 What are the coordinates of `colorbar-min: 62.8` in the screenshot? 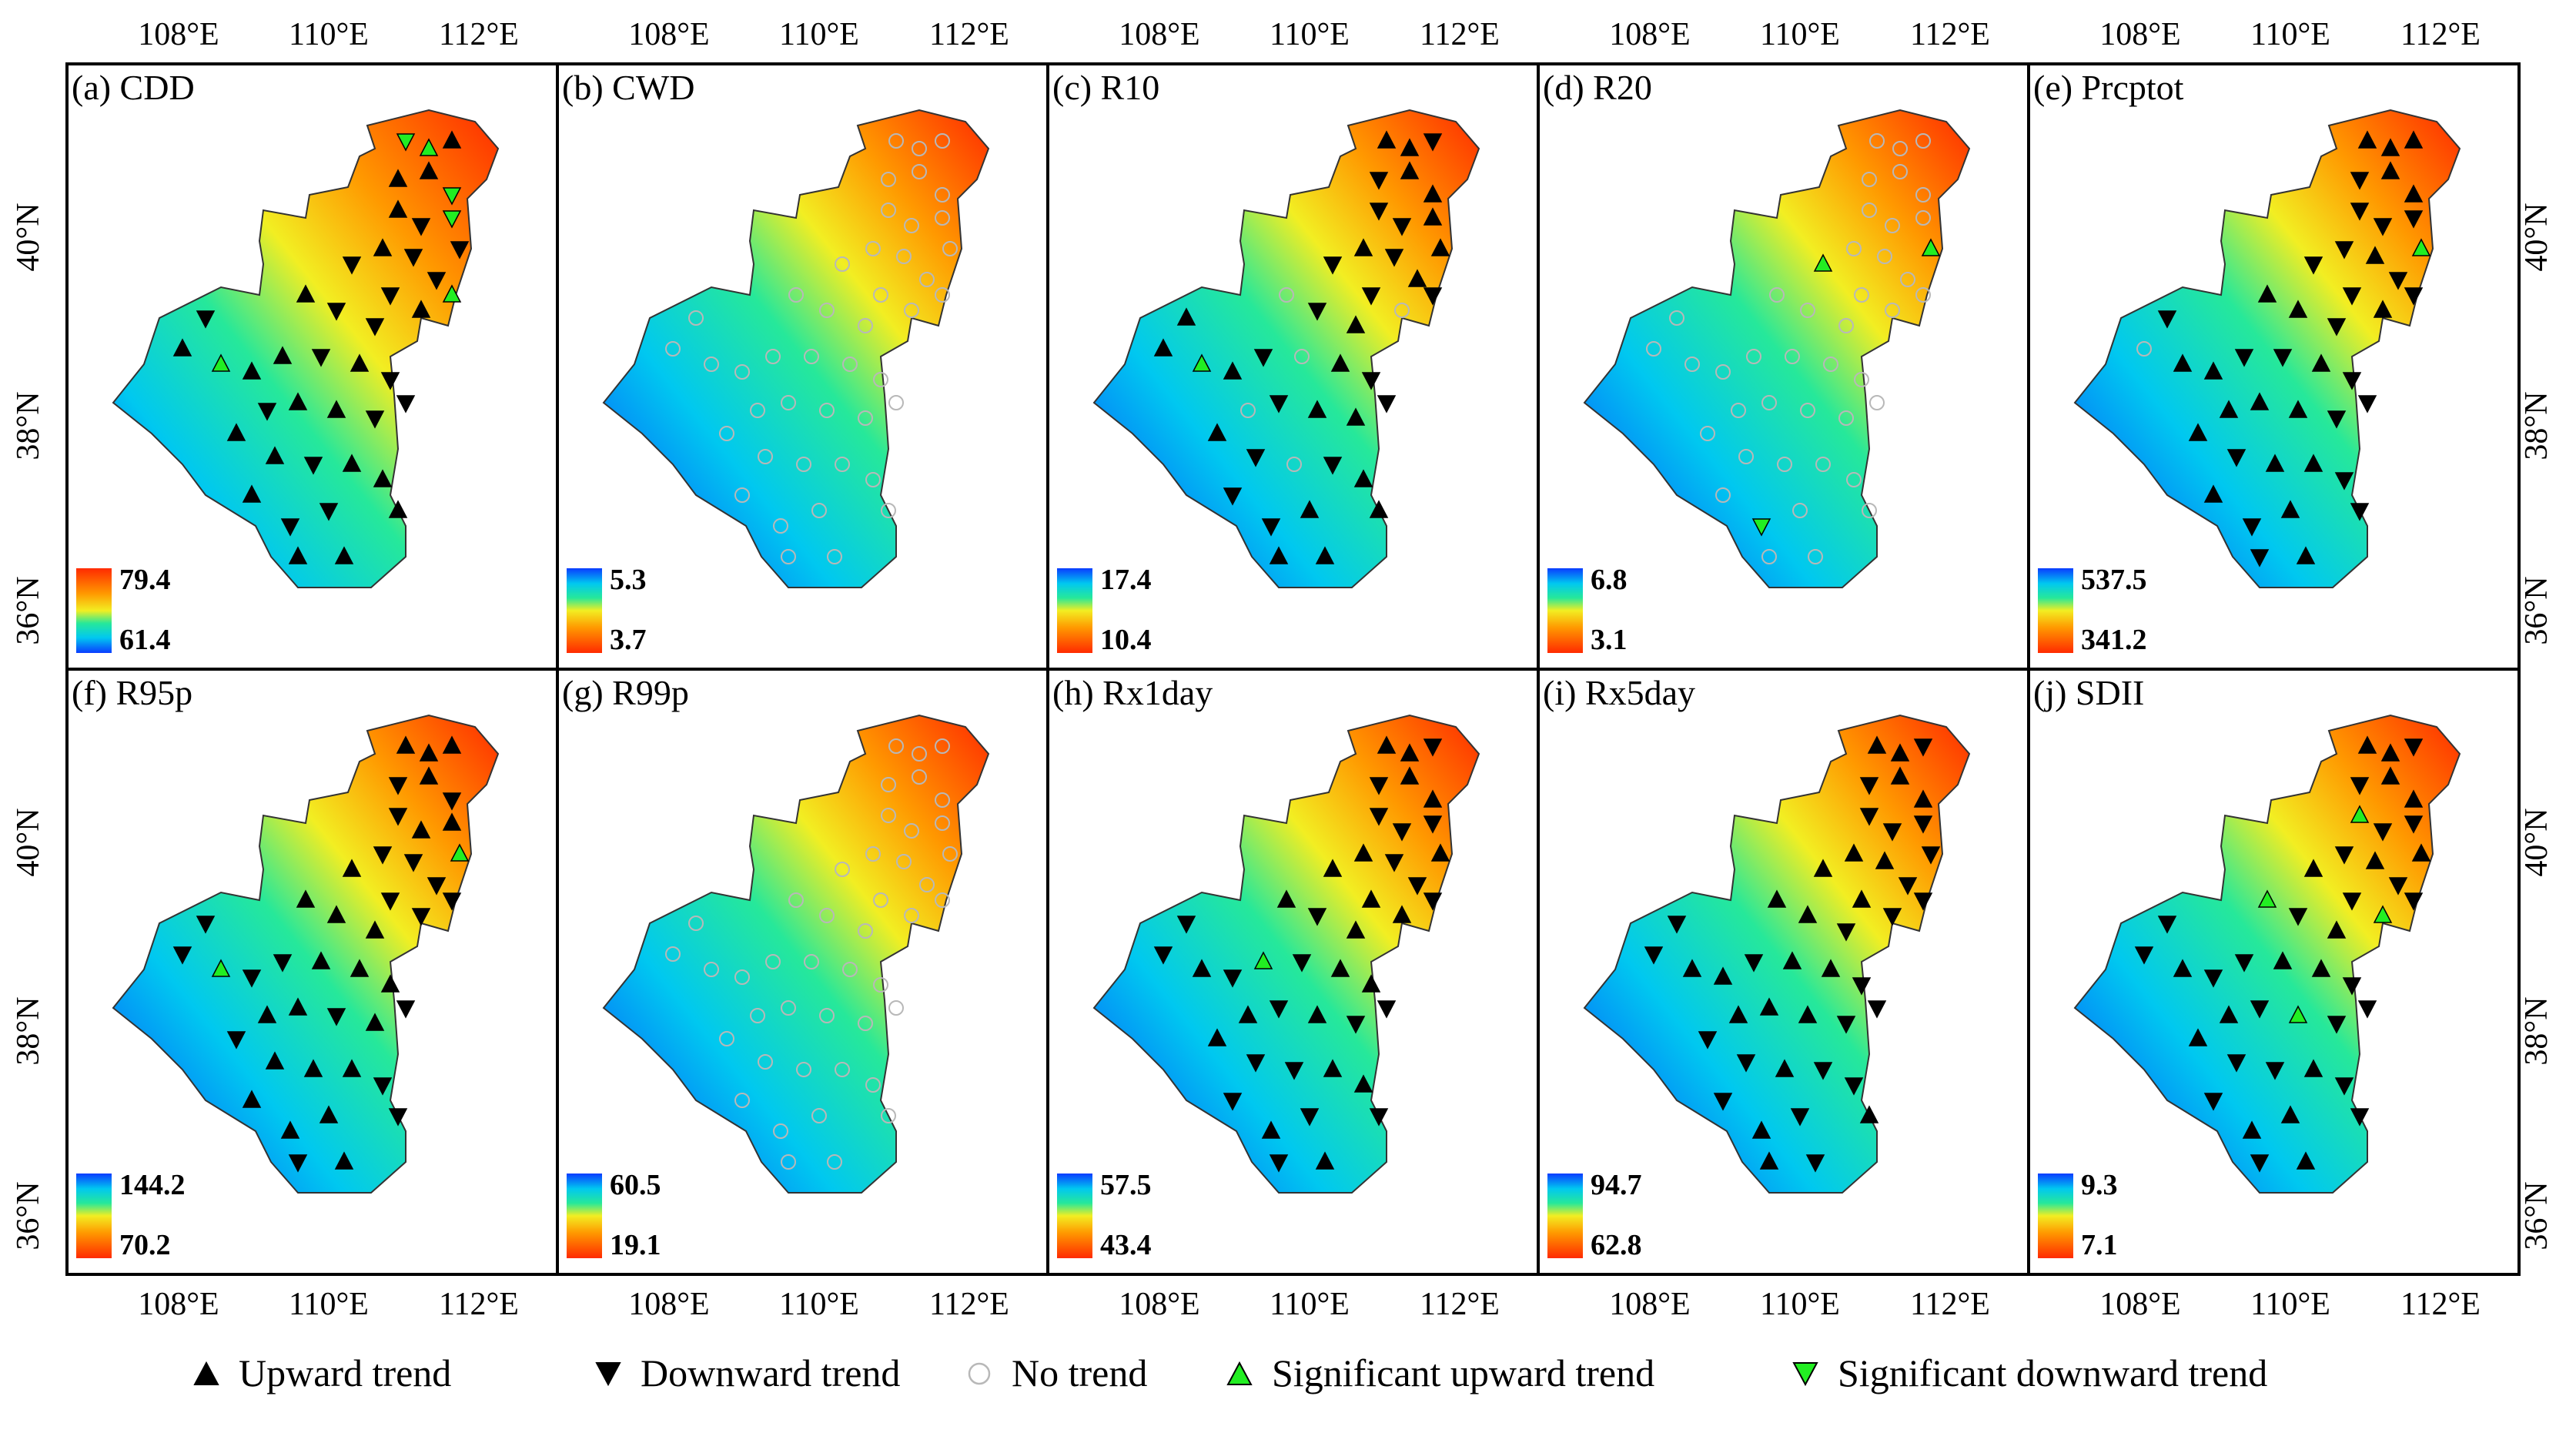 It's located at (1617, 1245).